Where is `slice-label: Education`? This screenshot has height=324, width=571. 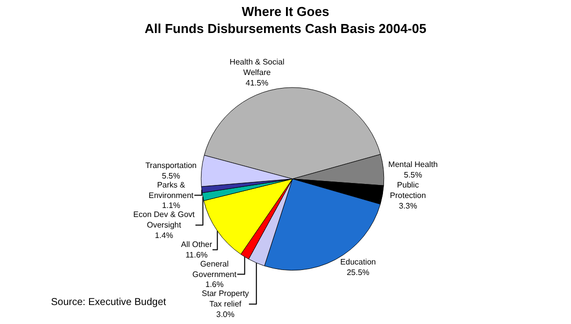
slice-label: Education is located at coordinates (358, 261).